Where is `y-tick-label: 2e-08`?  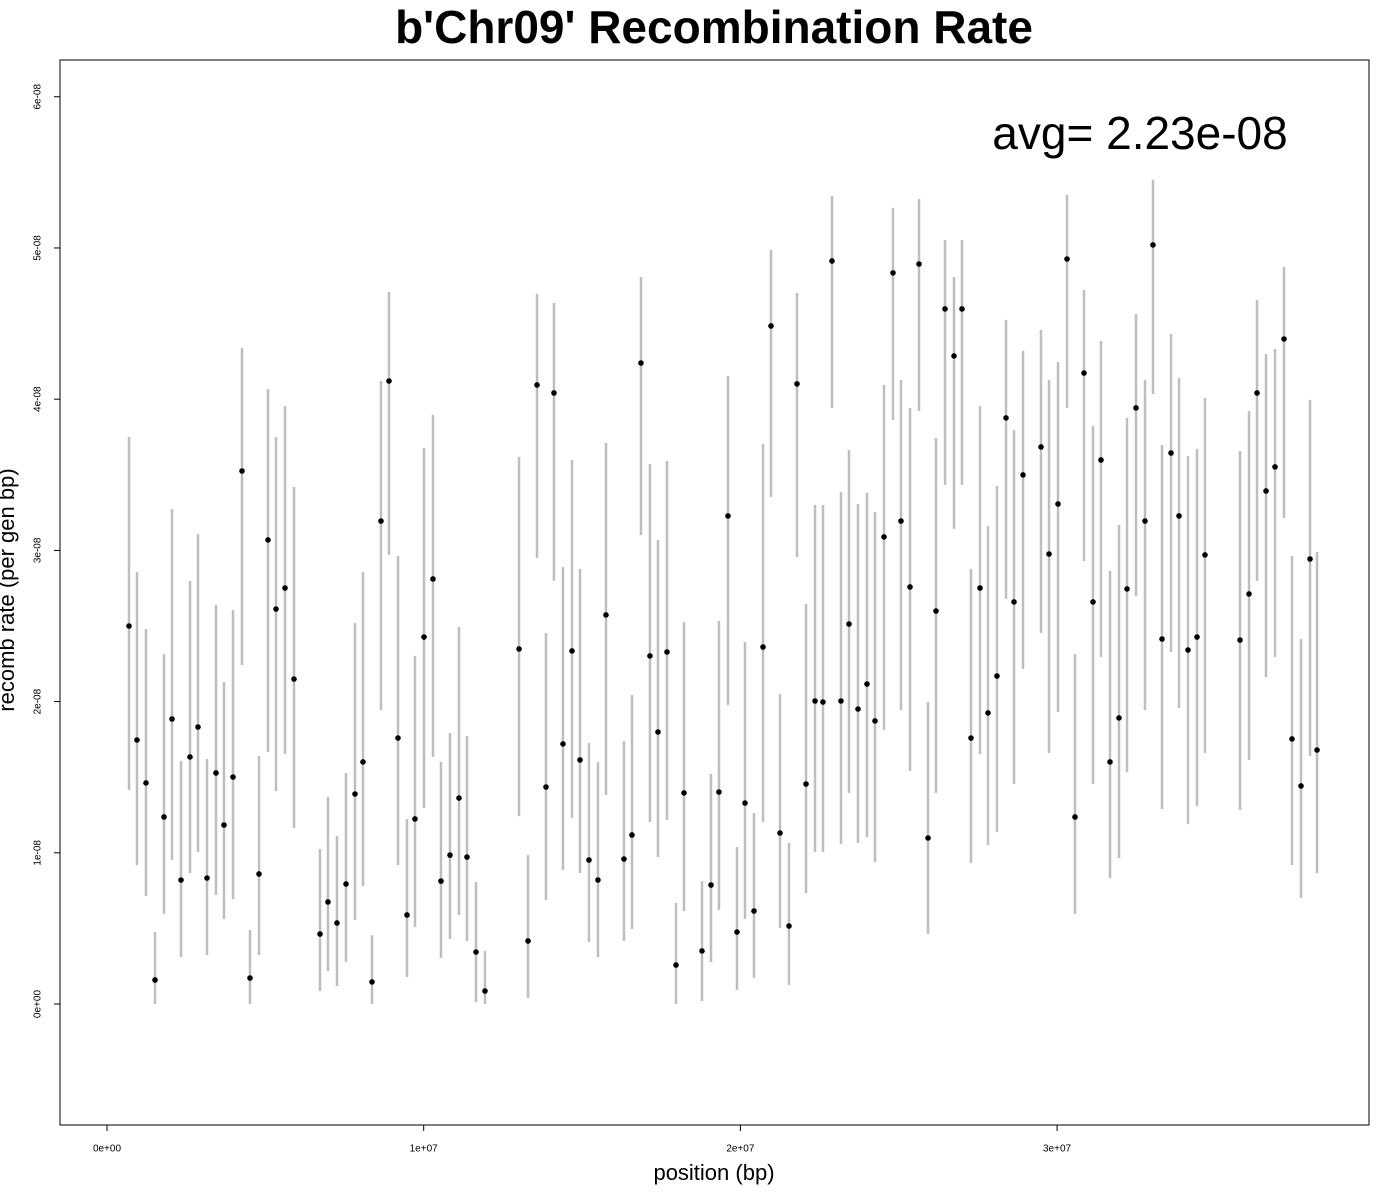
y-tick-label: 2e-08 is located at coordinates (38, 701).